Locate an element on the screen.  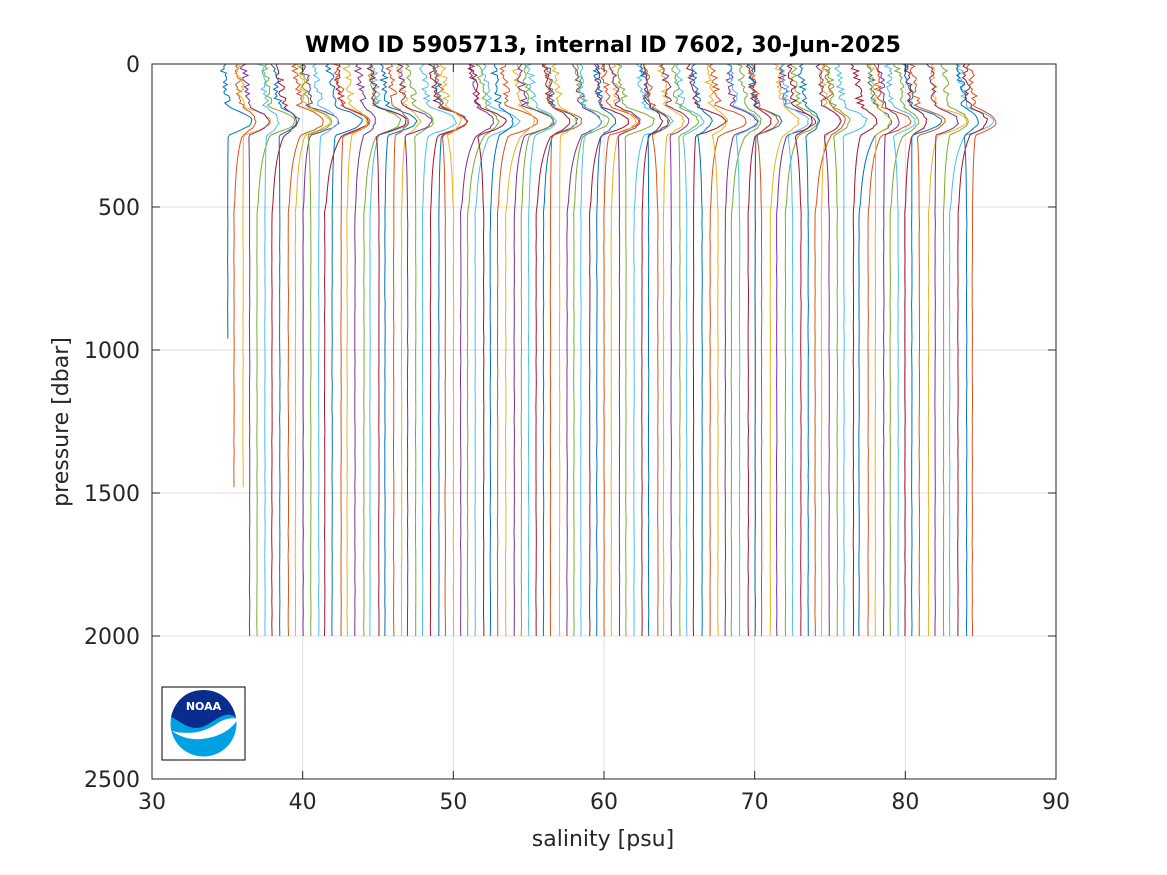
y-axis-label: pressure [dbar] is located at coordinates (61, 422).